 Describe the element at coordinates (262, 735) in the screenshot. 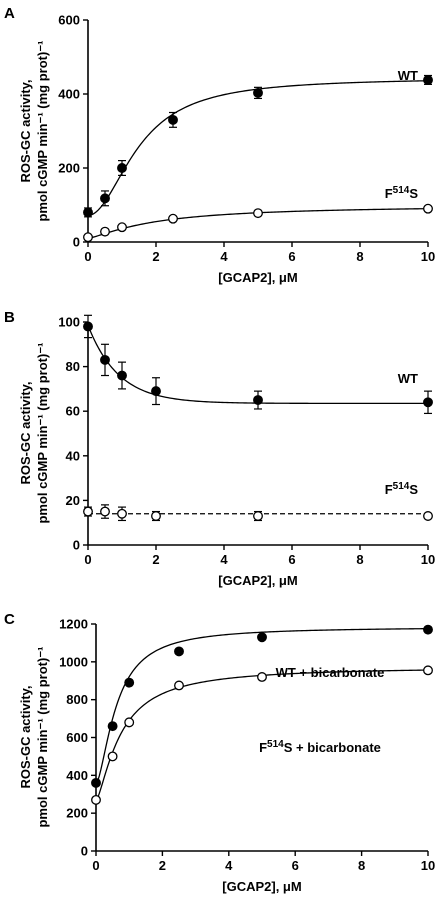

I see `fit-curve-f514s` at that location.